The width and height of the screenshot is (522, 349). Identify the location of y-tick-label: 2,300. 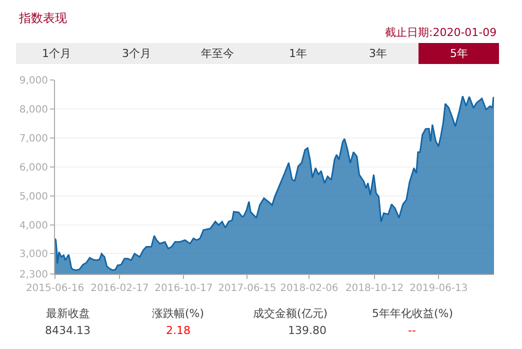
(33, 275).